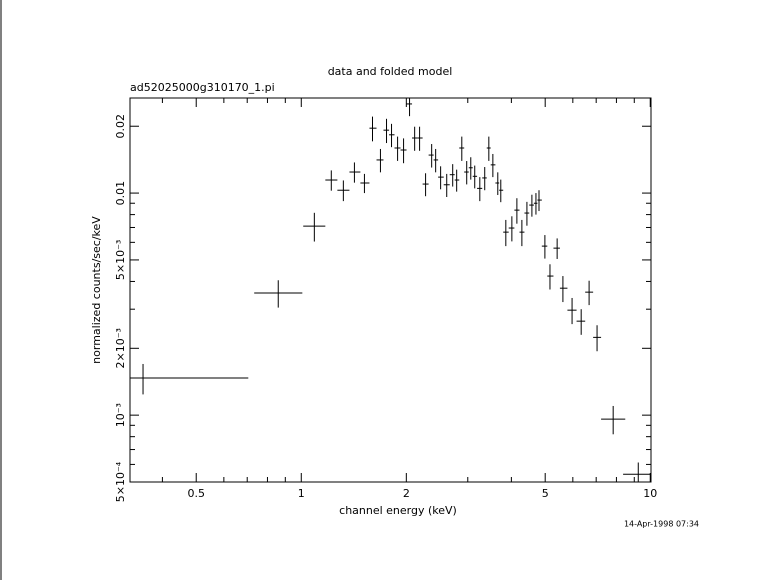  Describe the element at coordinates (202, 87) in the screenshot. I see `chart-subtitle: ad52025000g310170_1.pi` at that location.